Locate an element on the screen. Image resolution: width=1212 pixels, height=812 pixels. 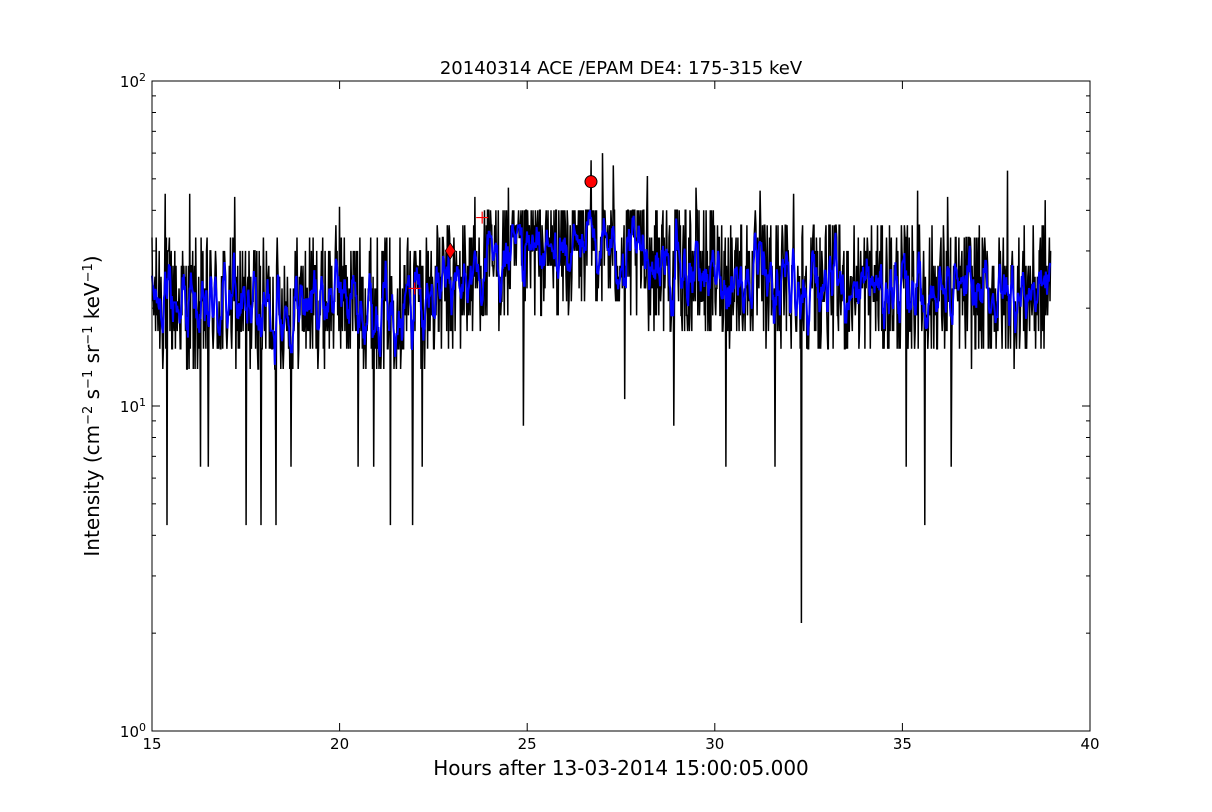
x-tick-label: 20 is located at coordinates (339, 744).